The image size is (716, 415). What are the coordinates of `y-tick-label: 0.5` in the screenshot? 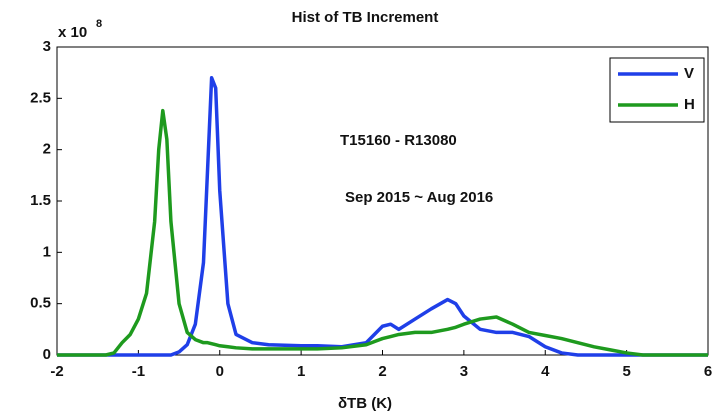 It's located at (40, 303).